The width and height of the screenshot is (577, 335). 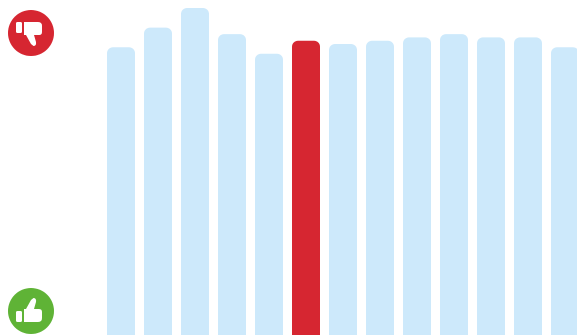 I want to click on thumbs-up-icon, so click(x=31, y=311).